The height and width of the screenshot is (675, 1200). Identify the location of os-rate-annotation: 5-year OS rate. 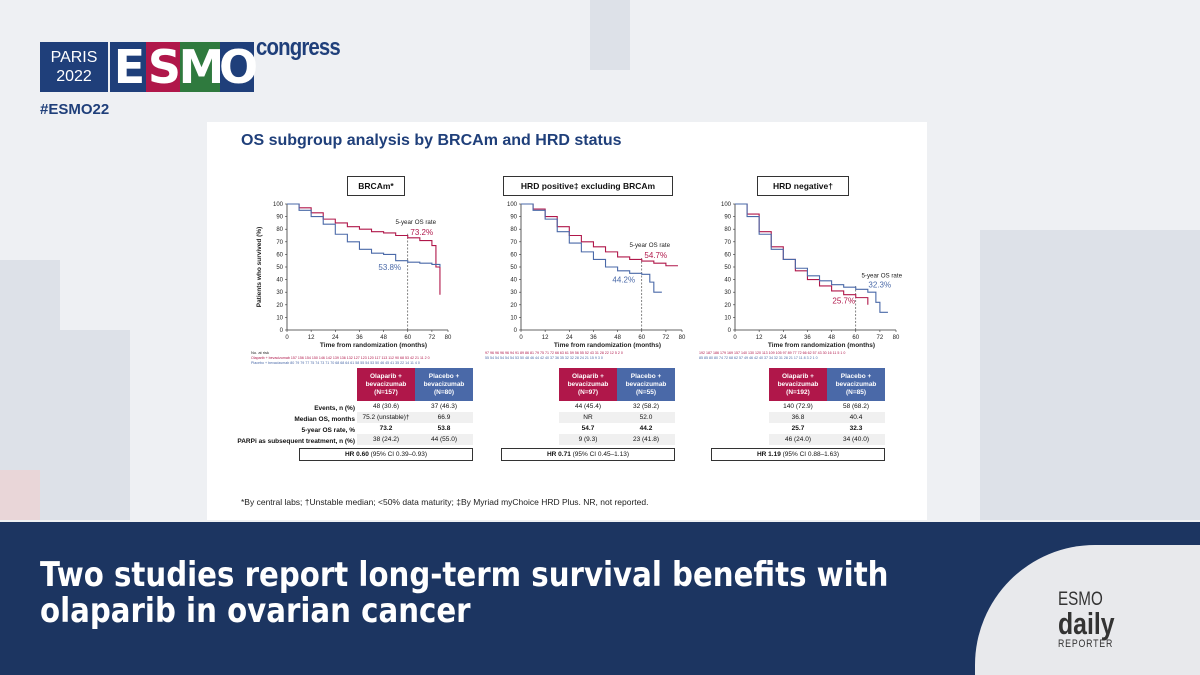
(415, 222).